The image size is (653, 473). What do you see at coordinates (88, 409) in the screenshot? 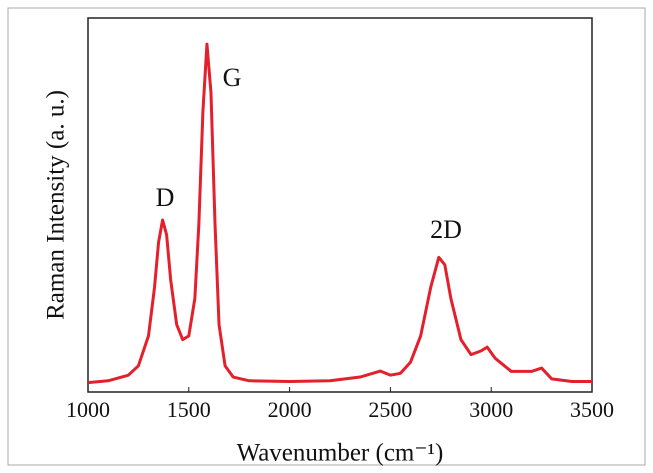
I see `x-tick-label: 1000` at bounding box center [88, 409].